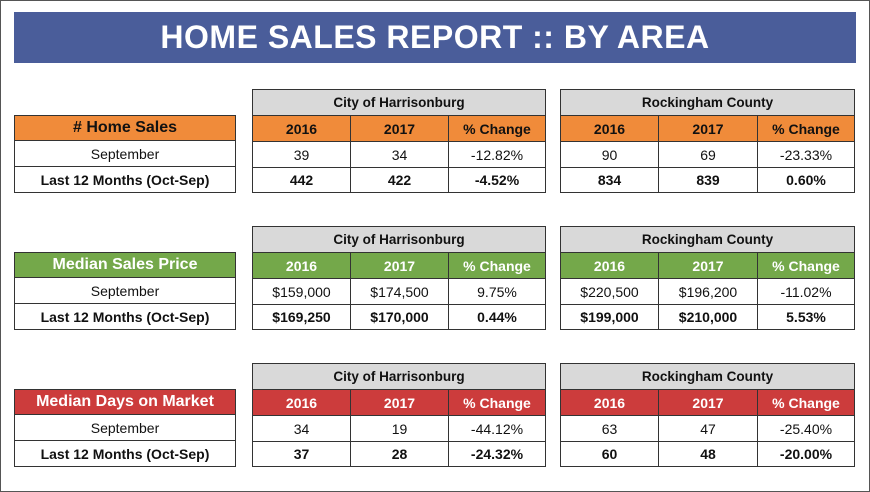 This screenshot has width=870, height=492. I want to click on city-cell-12mo: 422, so click(399, 180).